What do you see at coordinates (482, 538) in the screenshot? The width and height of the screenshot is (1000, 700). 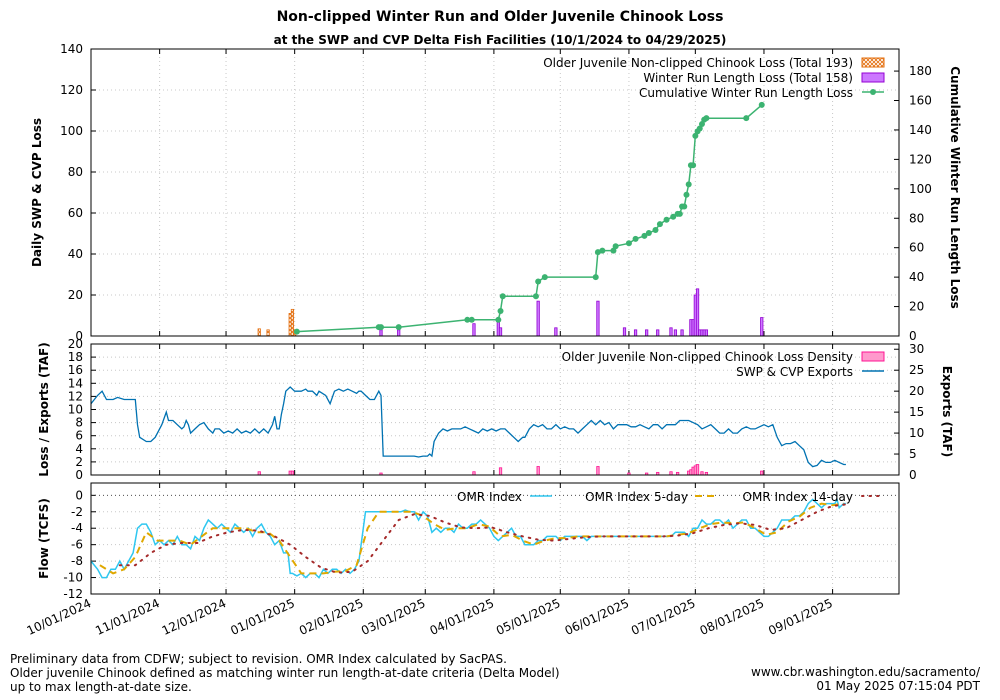 I see `omr-14day-line` at bounding box center [482, 538].